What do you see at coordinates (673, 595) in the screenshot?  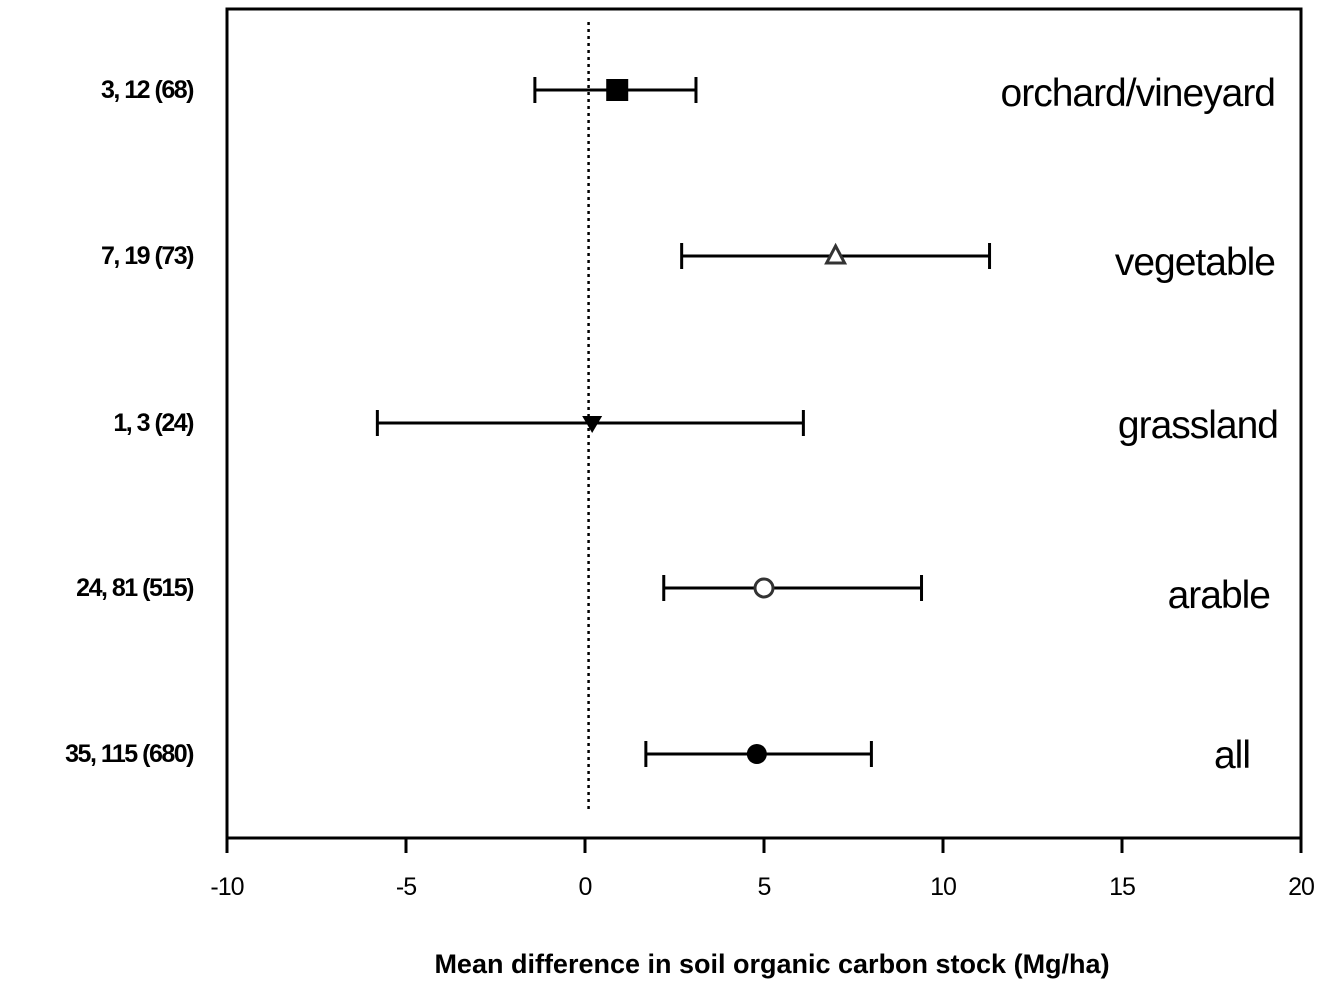 I see `forest-row: 24, 81 (515) arable` at bounding box center [673, 595].